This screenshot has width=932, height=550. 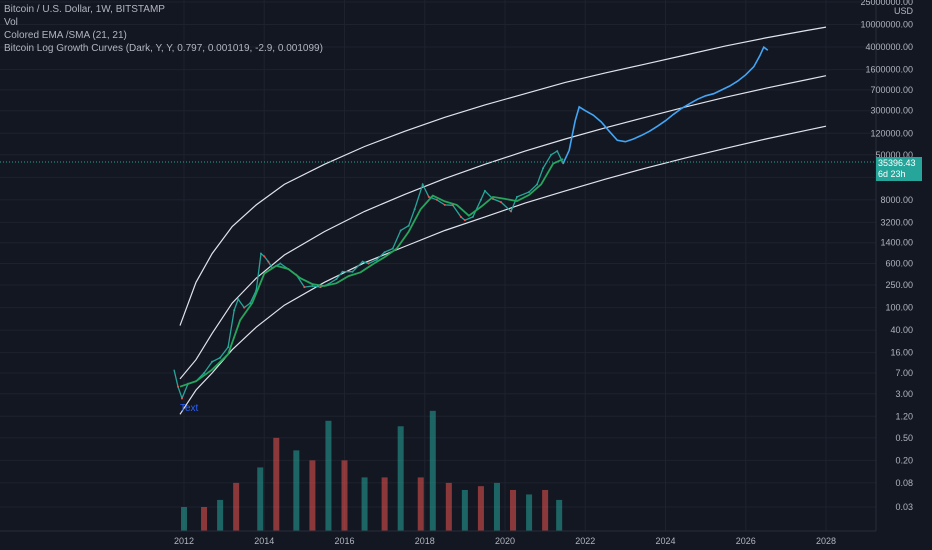 I want to click on x-tick-label: 2028, so click(x=826, y=541).